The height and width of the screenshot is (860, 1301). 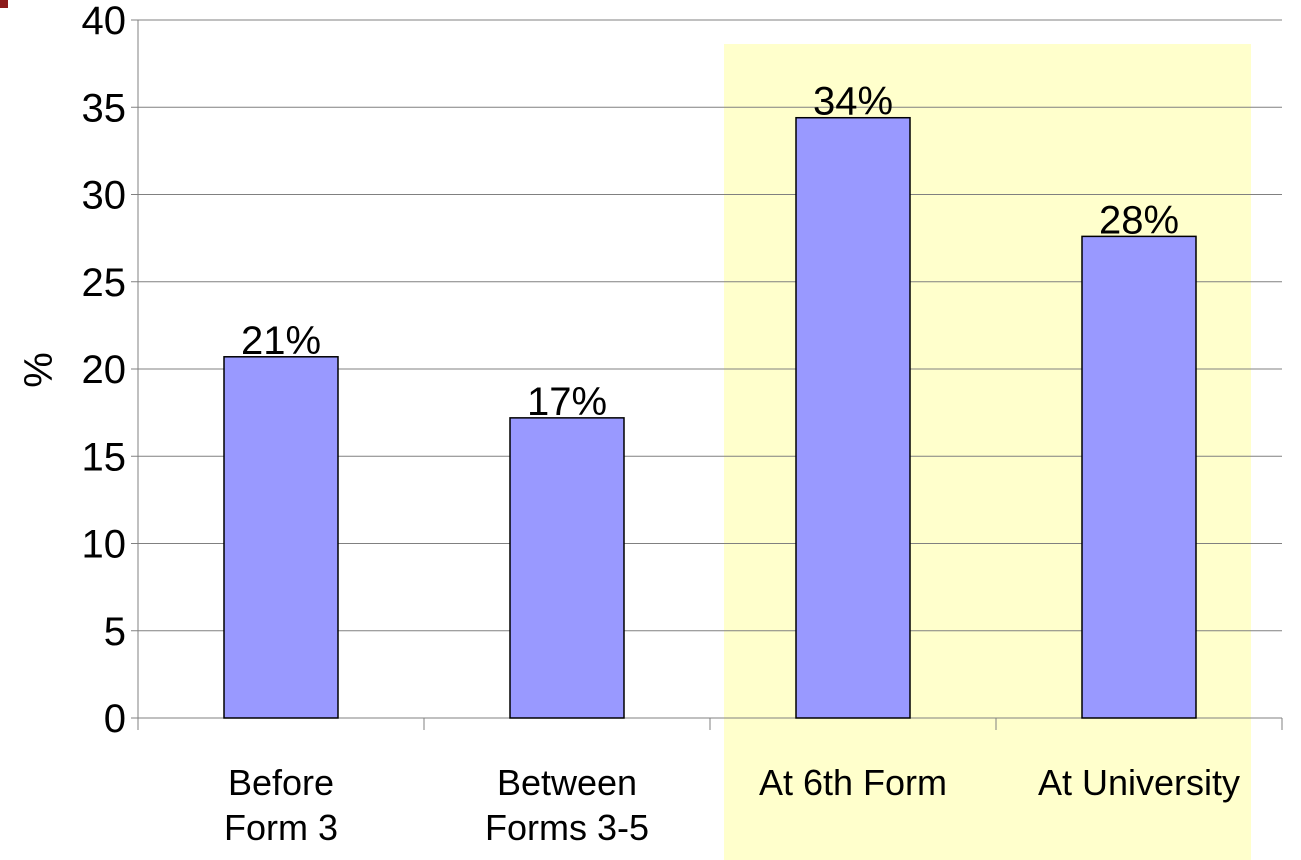 What do you see at coordinates (104, 370) in the screenshot?
I see `y-tick-label: 20` at bounding box center [104, 370].